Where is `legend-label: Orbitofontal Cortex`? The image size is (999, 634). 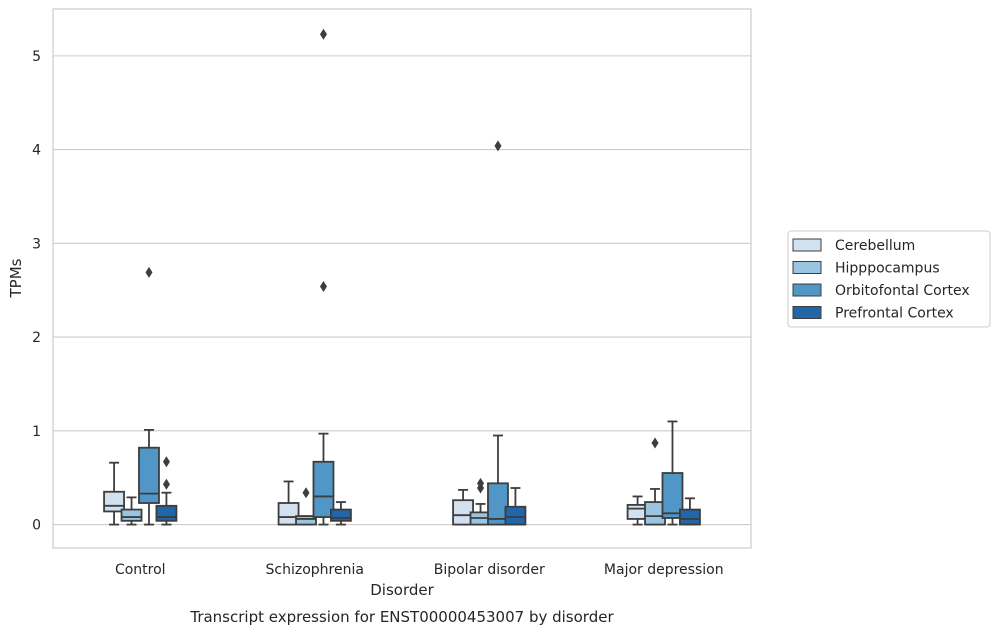
legend-label: Orbitofontal Cortex is located at coordinates (902, 291).